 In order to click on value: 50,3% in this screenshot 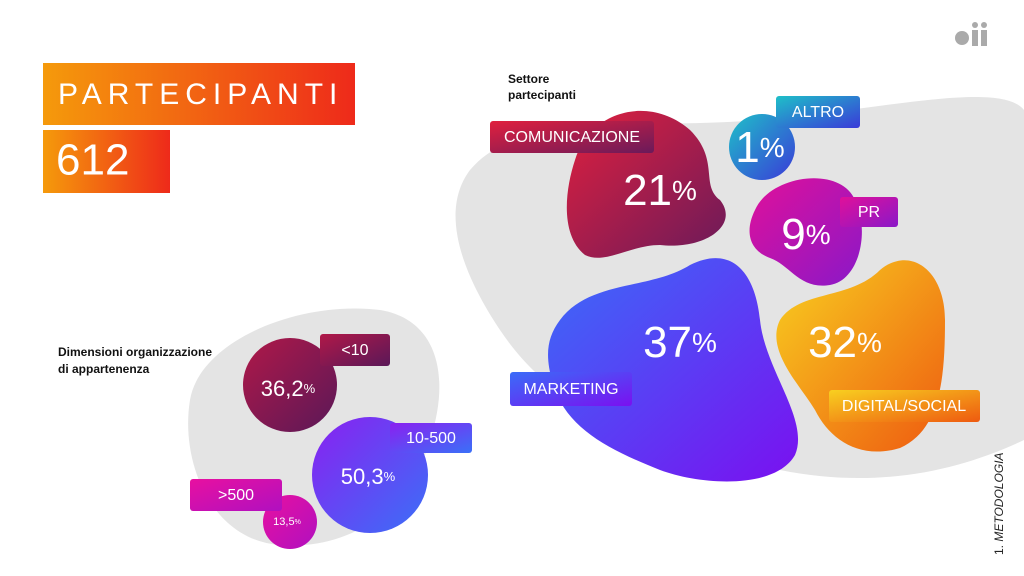, I will do `click(368, 476)`.